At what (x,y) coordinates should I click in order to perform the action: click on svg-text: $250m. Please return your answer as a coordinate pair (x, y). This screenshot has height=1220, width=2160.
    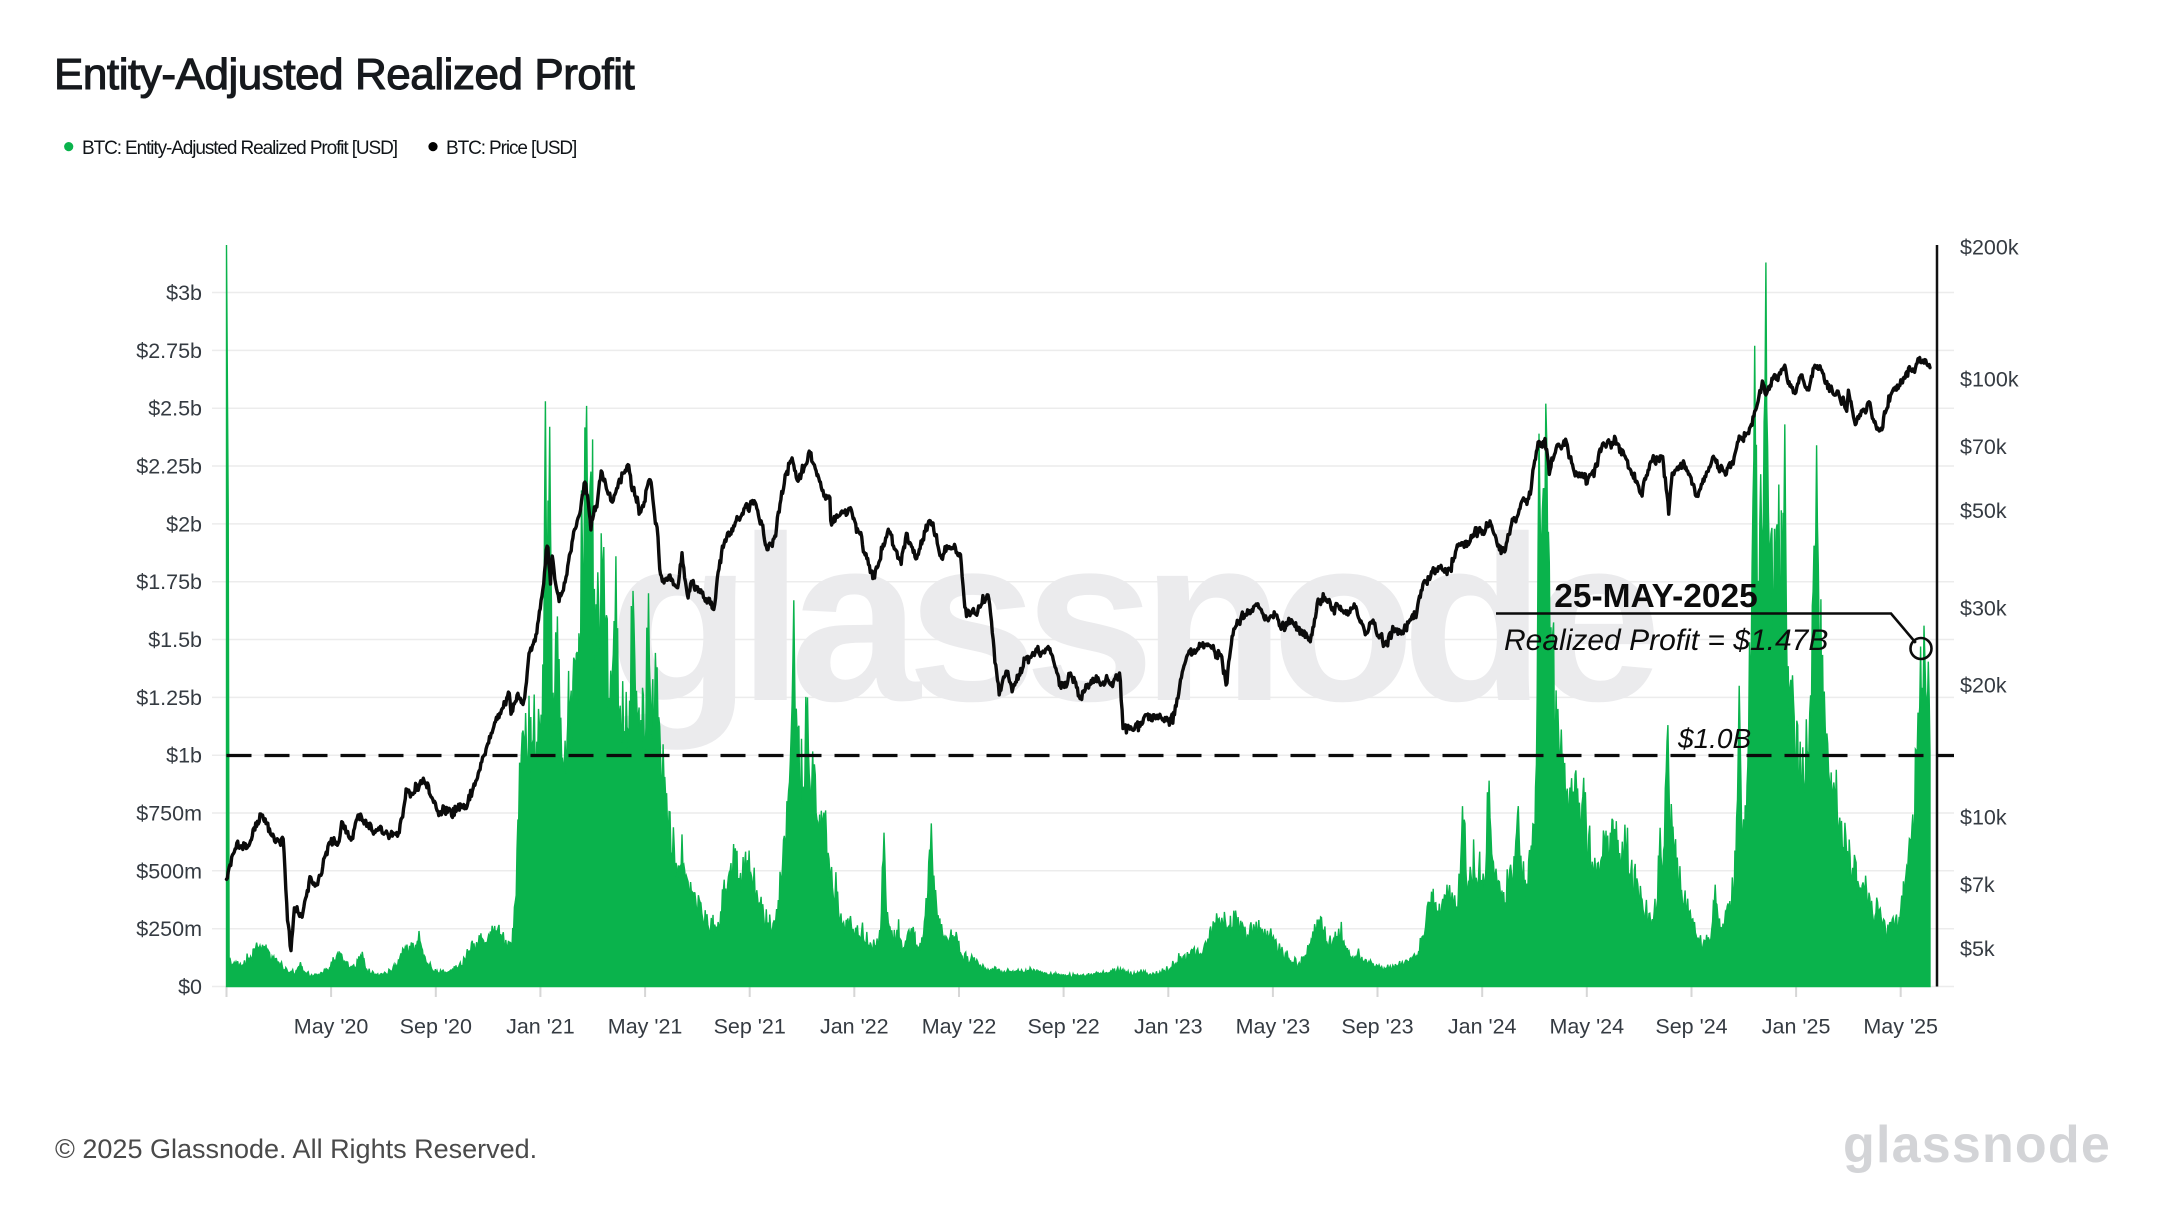
    Looking at the image, I should click on (169, 929).